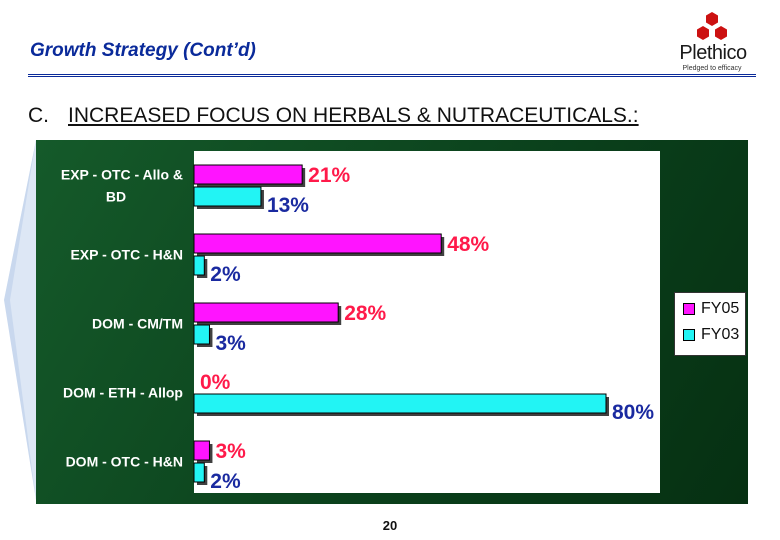 The width and height of the screenshot is (780, 540). What do you see at coordinates (143, 50) in the screenshot?
I see `slide-title: Growth Strategy (Cont’d)` at bounding box center [143, 50].